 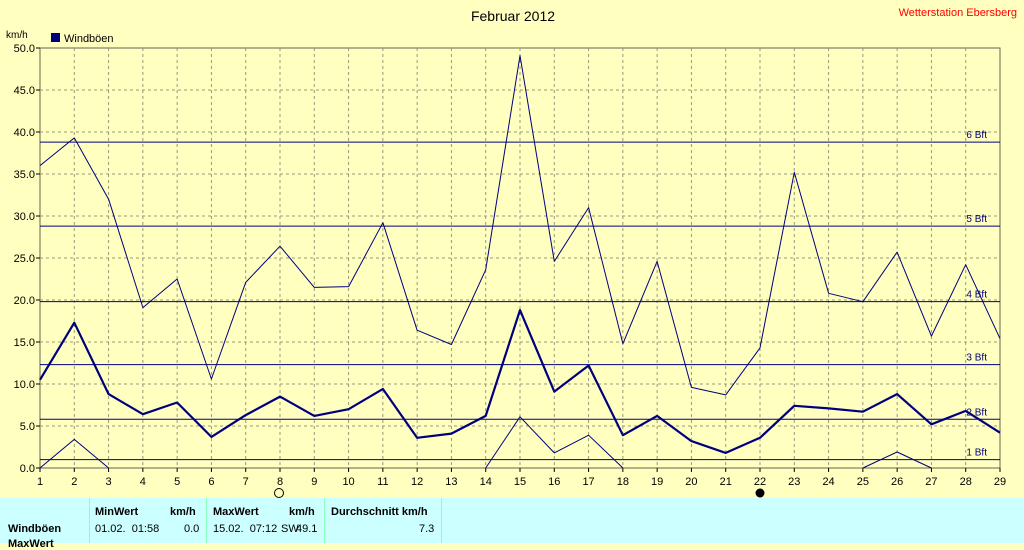 What do you see at coordinates (828, 482) in the screenshot?
I see `x-tick-label: 24` at bounding box center [828, 482].